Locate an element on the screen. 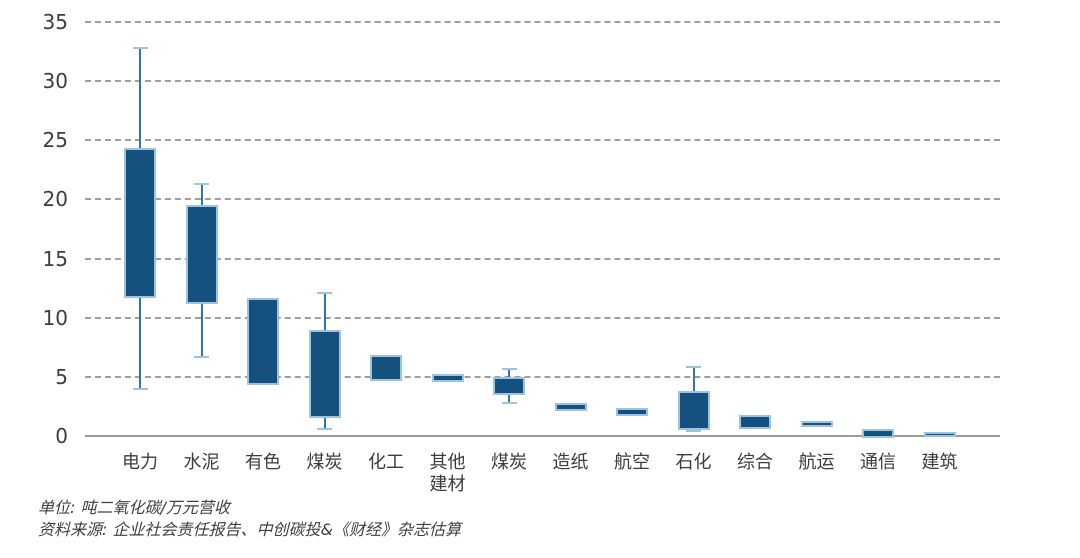 This screenshot has width=1080, height=558. x-axis-label: 航运 is located at coordinates (816, 462).